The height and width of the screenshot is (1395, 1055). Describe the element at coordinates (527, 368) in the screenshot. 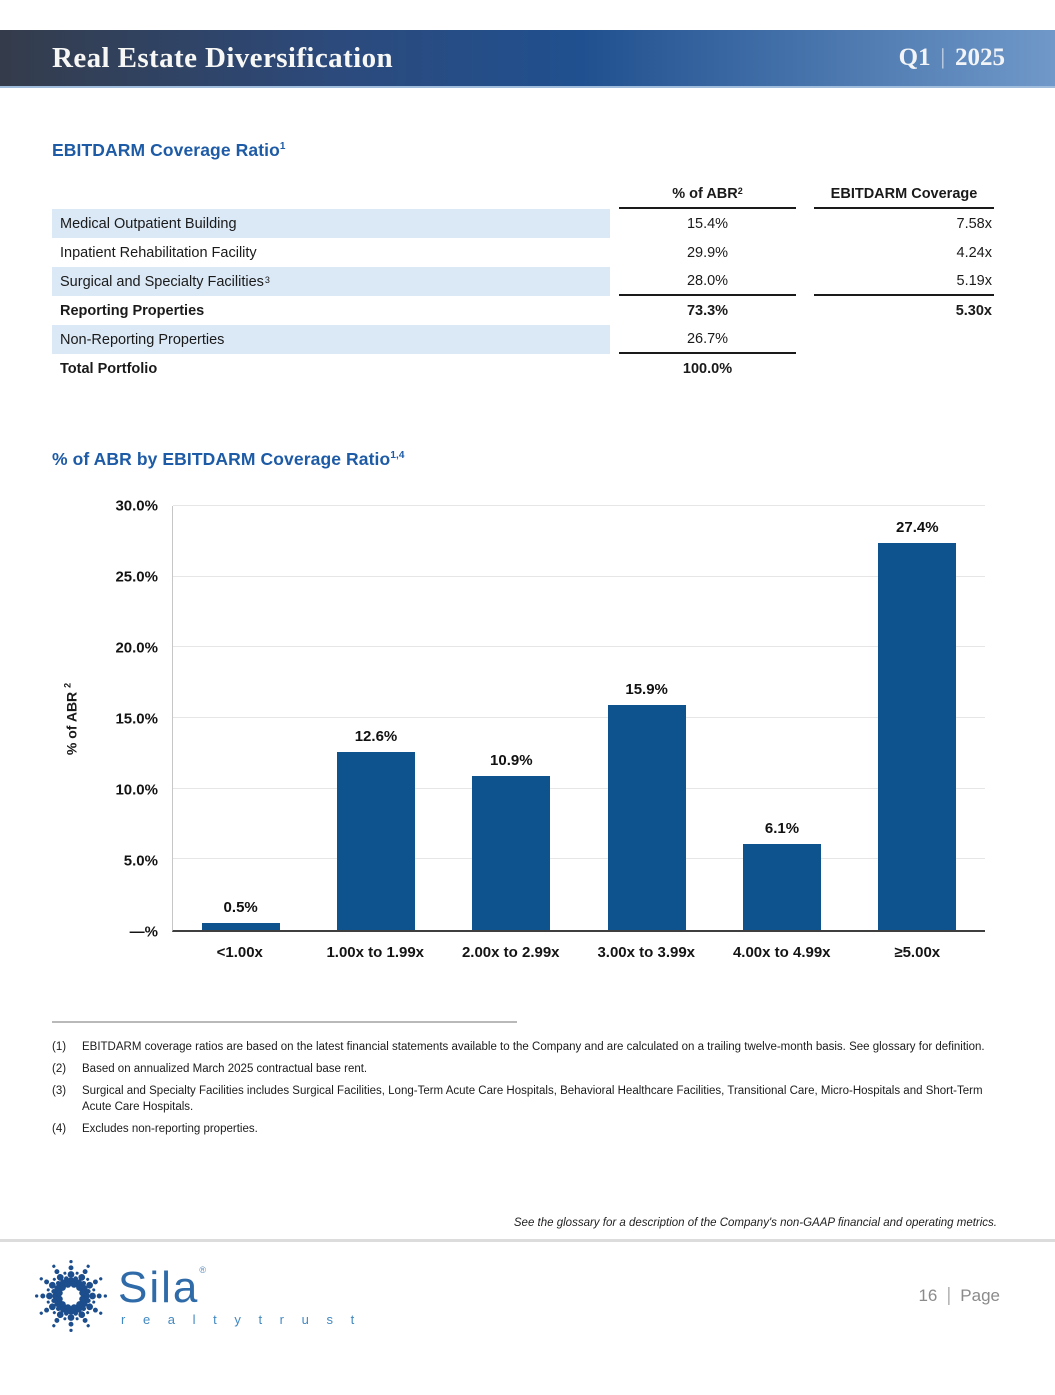

I see `table-row: Total Portfolio 100.0%` at that location.